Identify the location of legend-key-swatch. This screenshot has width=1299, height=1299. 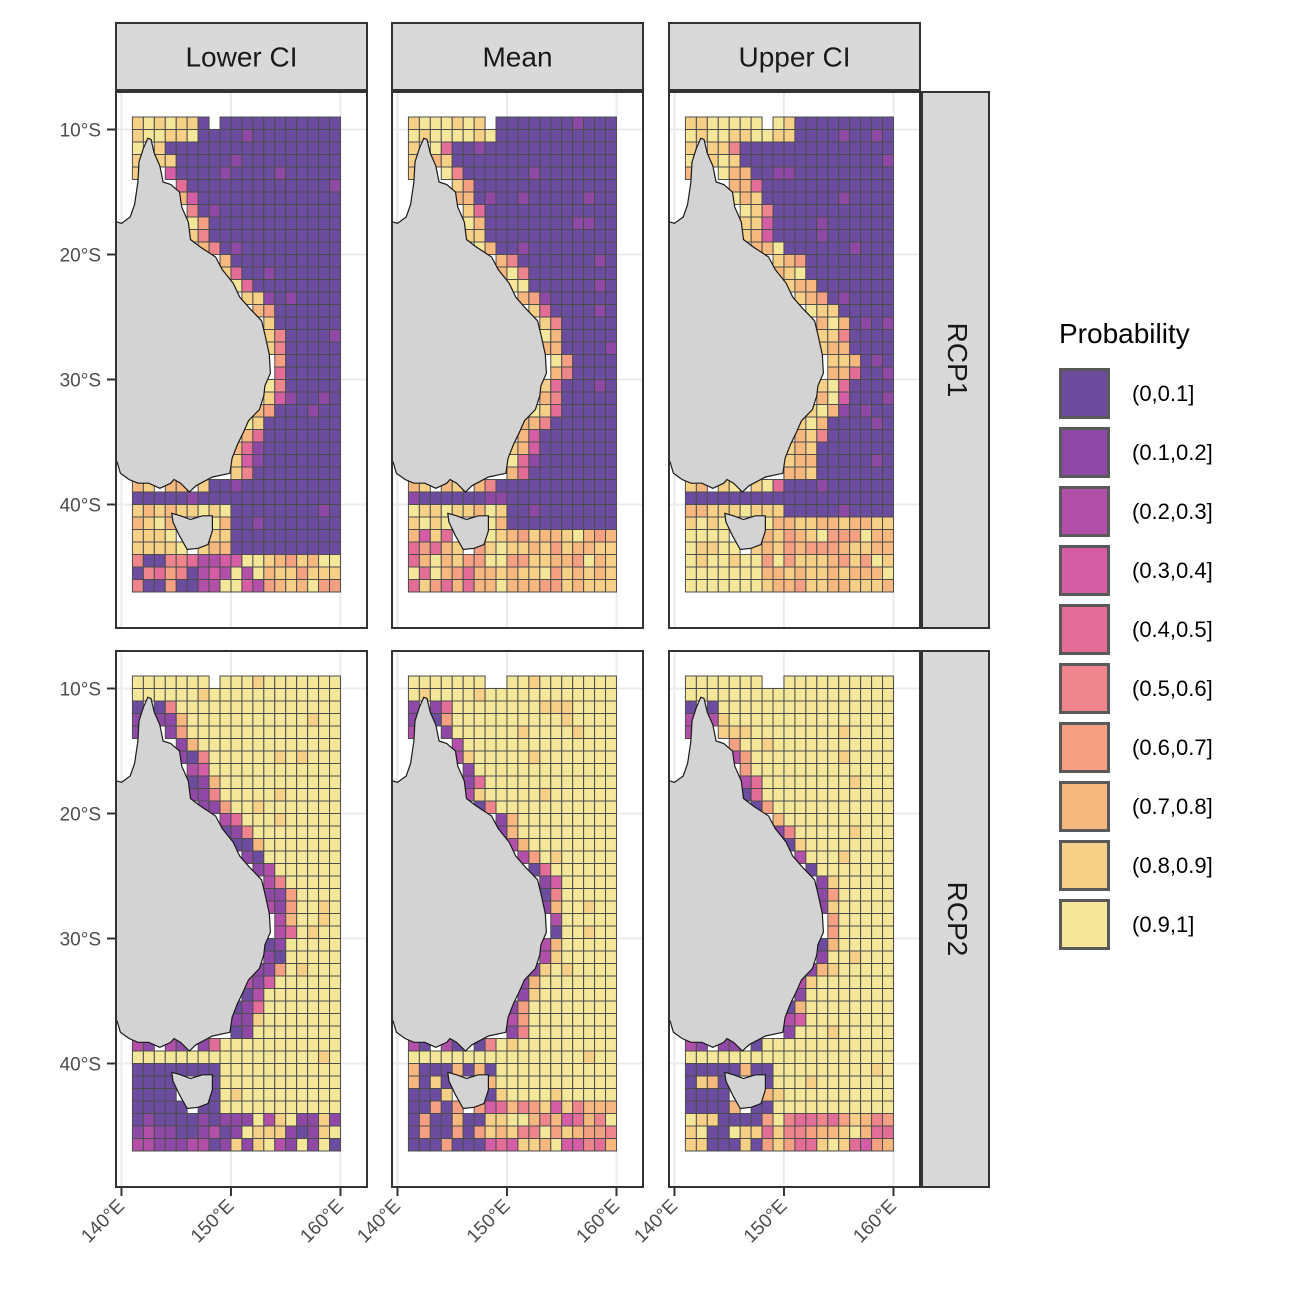
(1084, 570).